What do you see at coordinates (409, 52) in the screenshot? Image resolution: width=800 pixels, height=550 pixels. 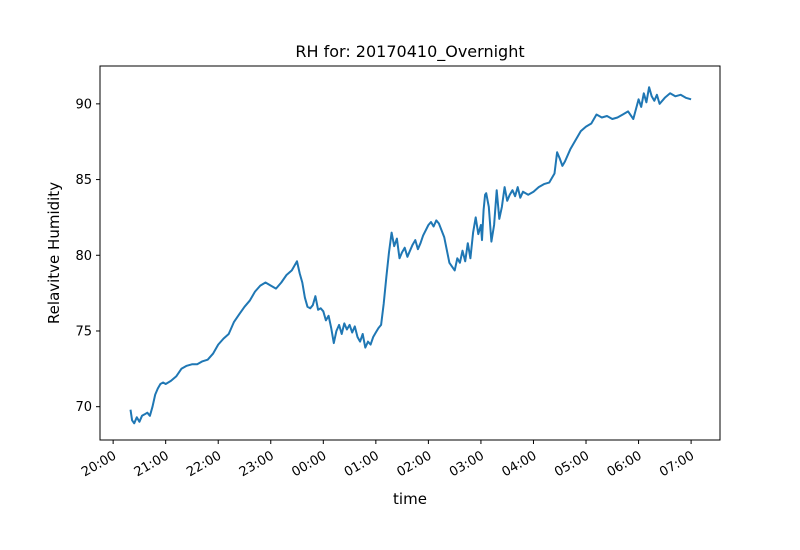 I see `chart-title: RH for: 20170410_Overnight` at bounding box center [409, 52].